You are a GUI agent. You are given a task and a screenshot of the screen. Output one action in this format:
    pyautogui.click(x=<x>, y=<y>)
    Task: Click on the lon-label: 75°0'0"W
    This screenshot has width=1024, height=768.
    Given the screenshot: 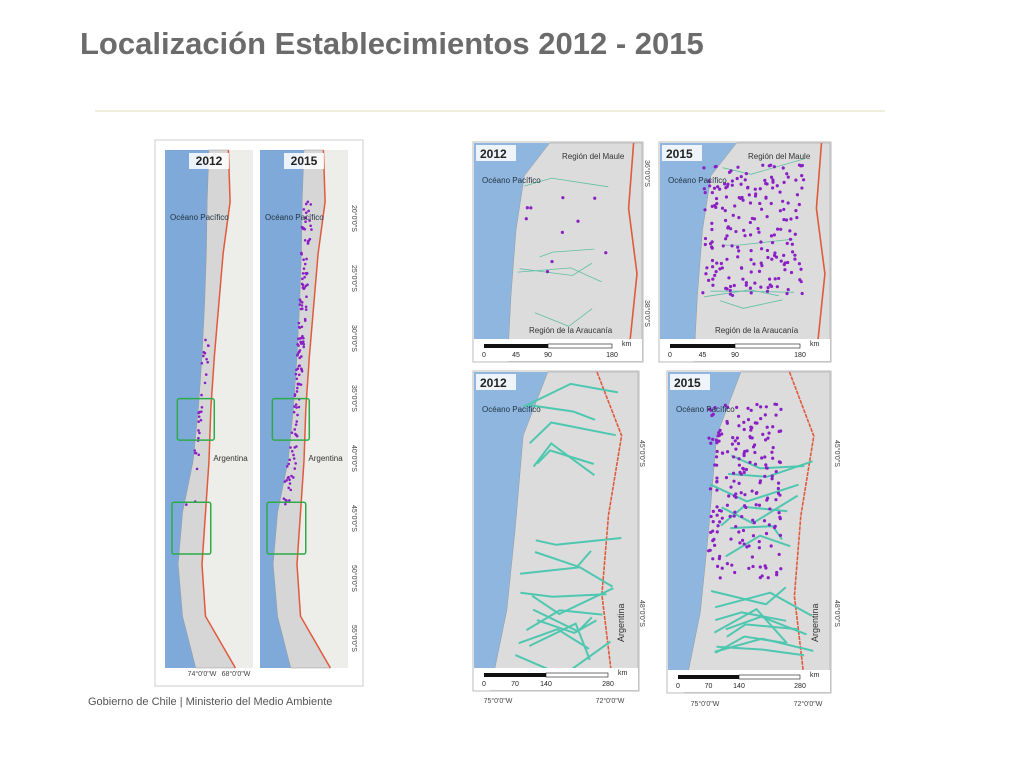 What is the action you would take?
    pyautogui.click(x=498, y=701)
    